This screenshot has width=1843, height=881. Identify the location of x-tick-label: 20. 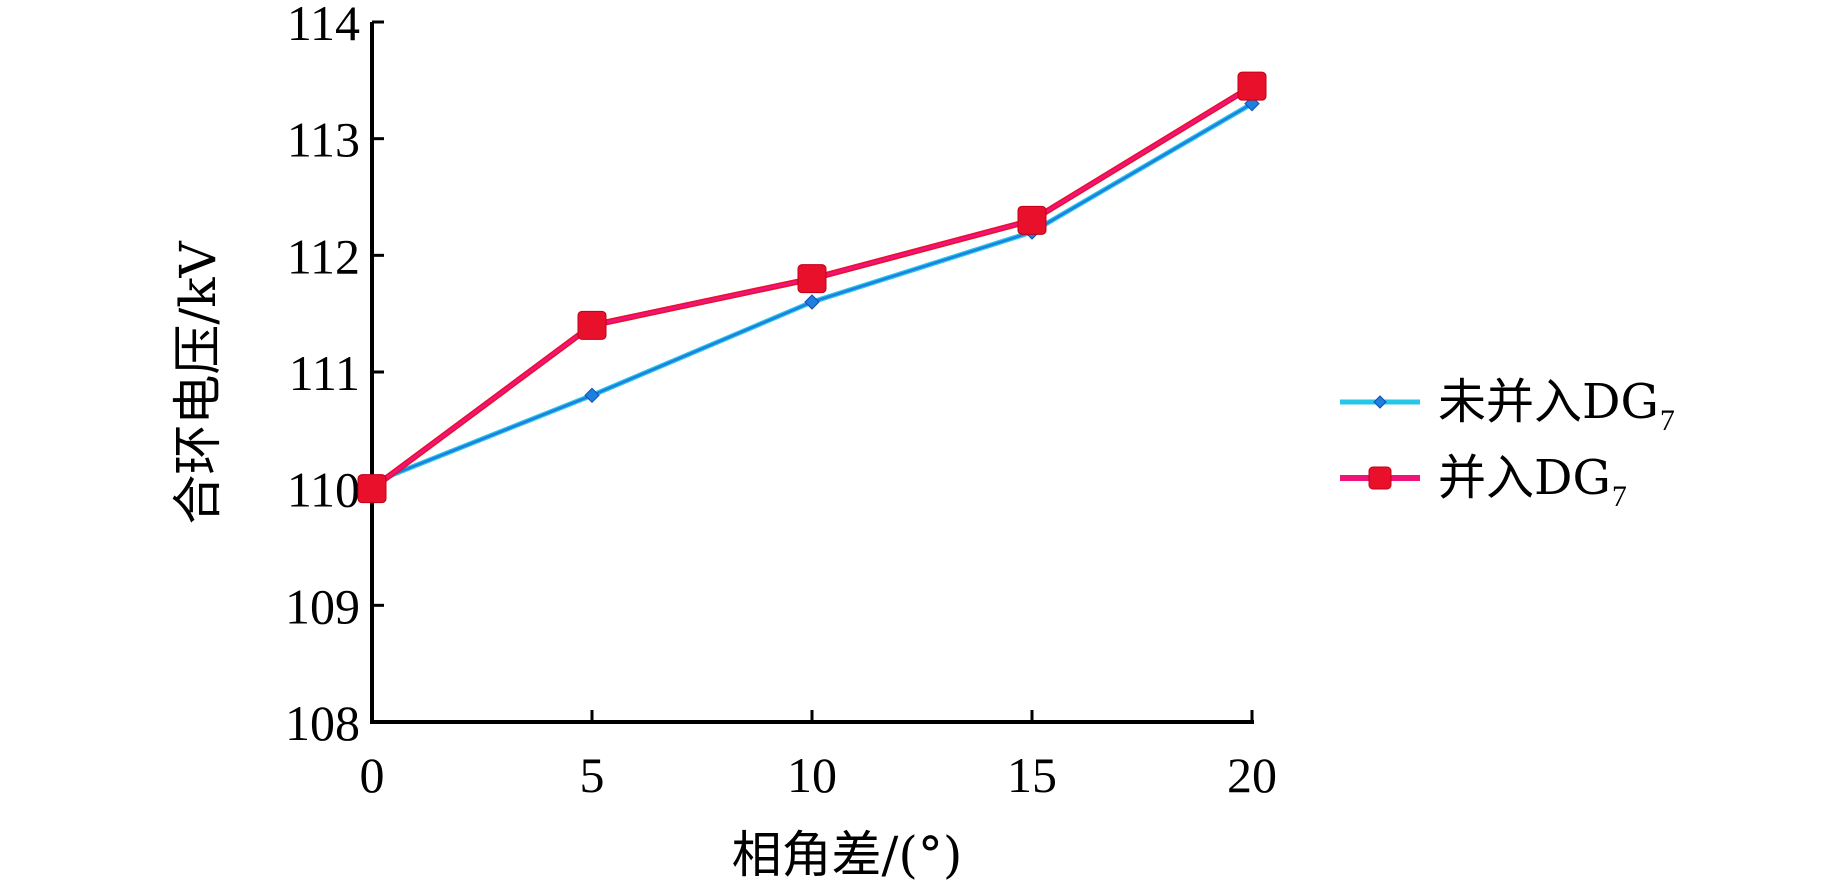
(1252, 775).